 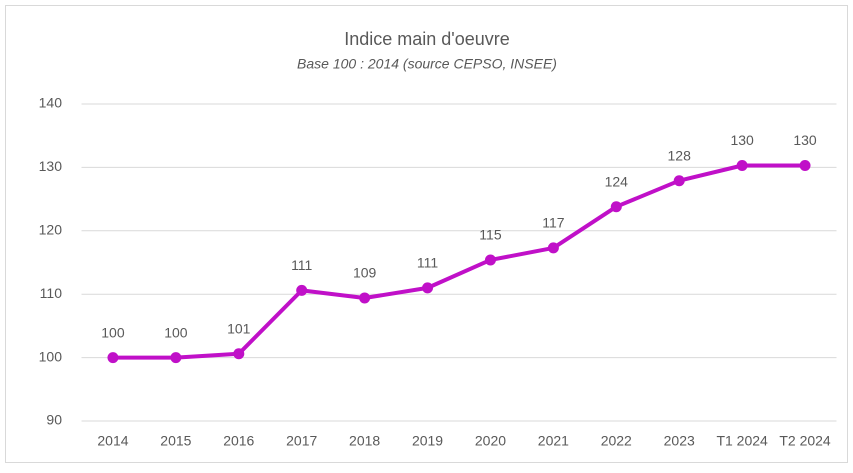 What do you see at coordinates (679, 441) in the screenshot?
I see `x-tick-label: 2023` at bounding box center [679, 441].